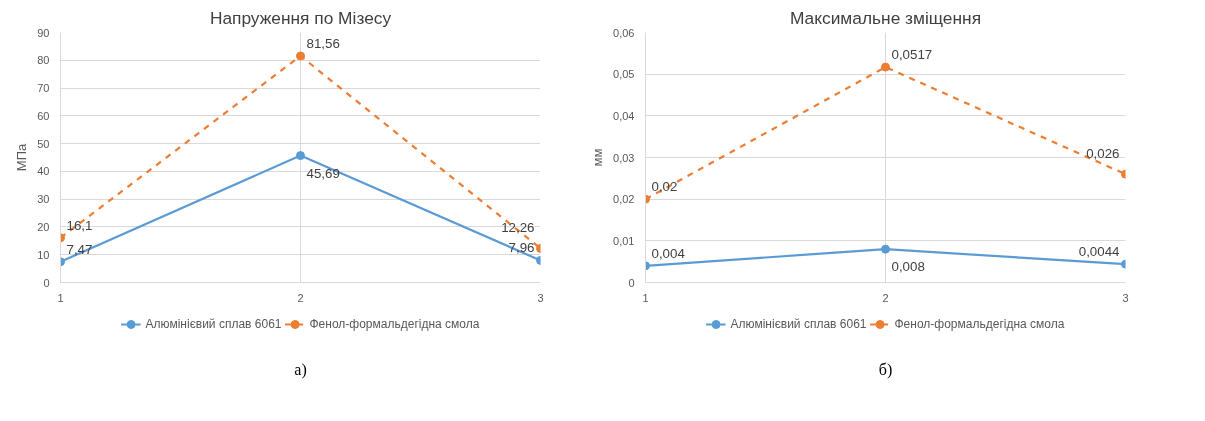 The image size is (1205, 421). I want to click on data-label: 0,02, so click(664, 187).